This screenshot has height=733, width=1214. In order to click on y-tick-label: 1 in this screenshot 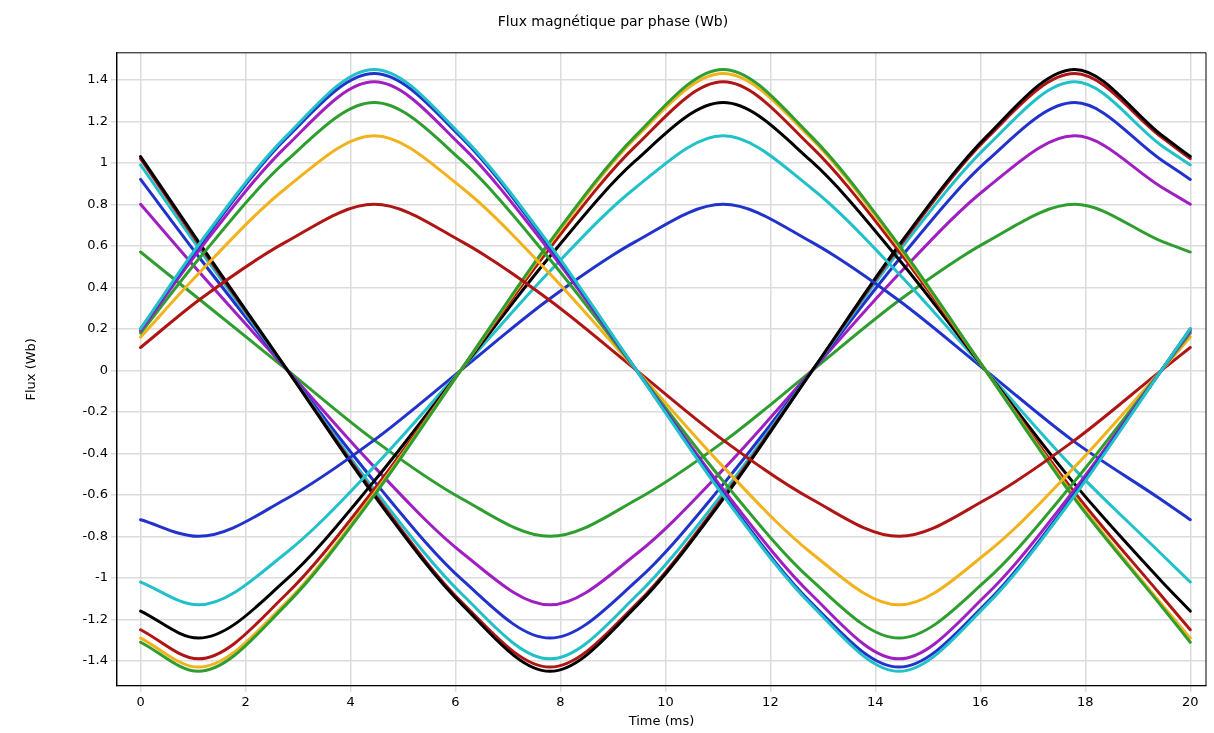, I will do `click(103, 162)`.